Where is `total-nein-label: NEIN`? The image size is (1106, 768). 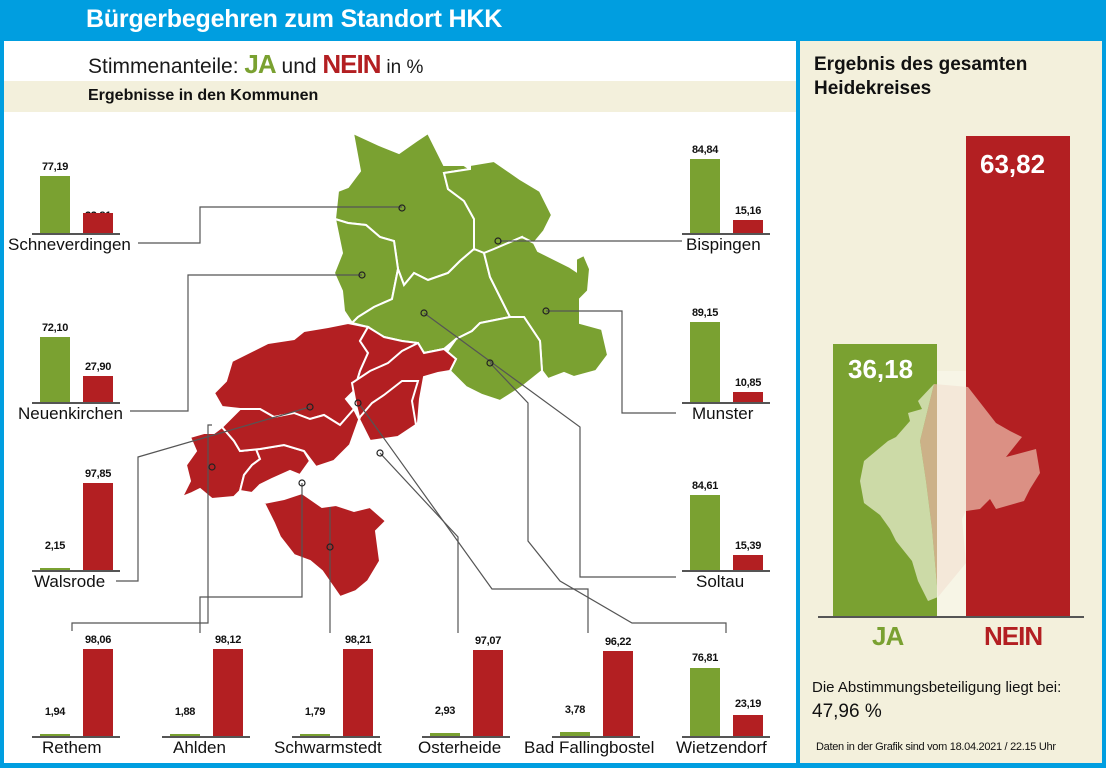 total-nein-label: NEIN is located at coordinates (1013, 636).